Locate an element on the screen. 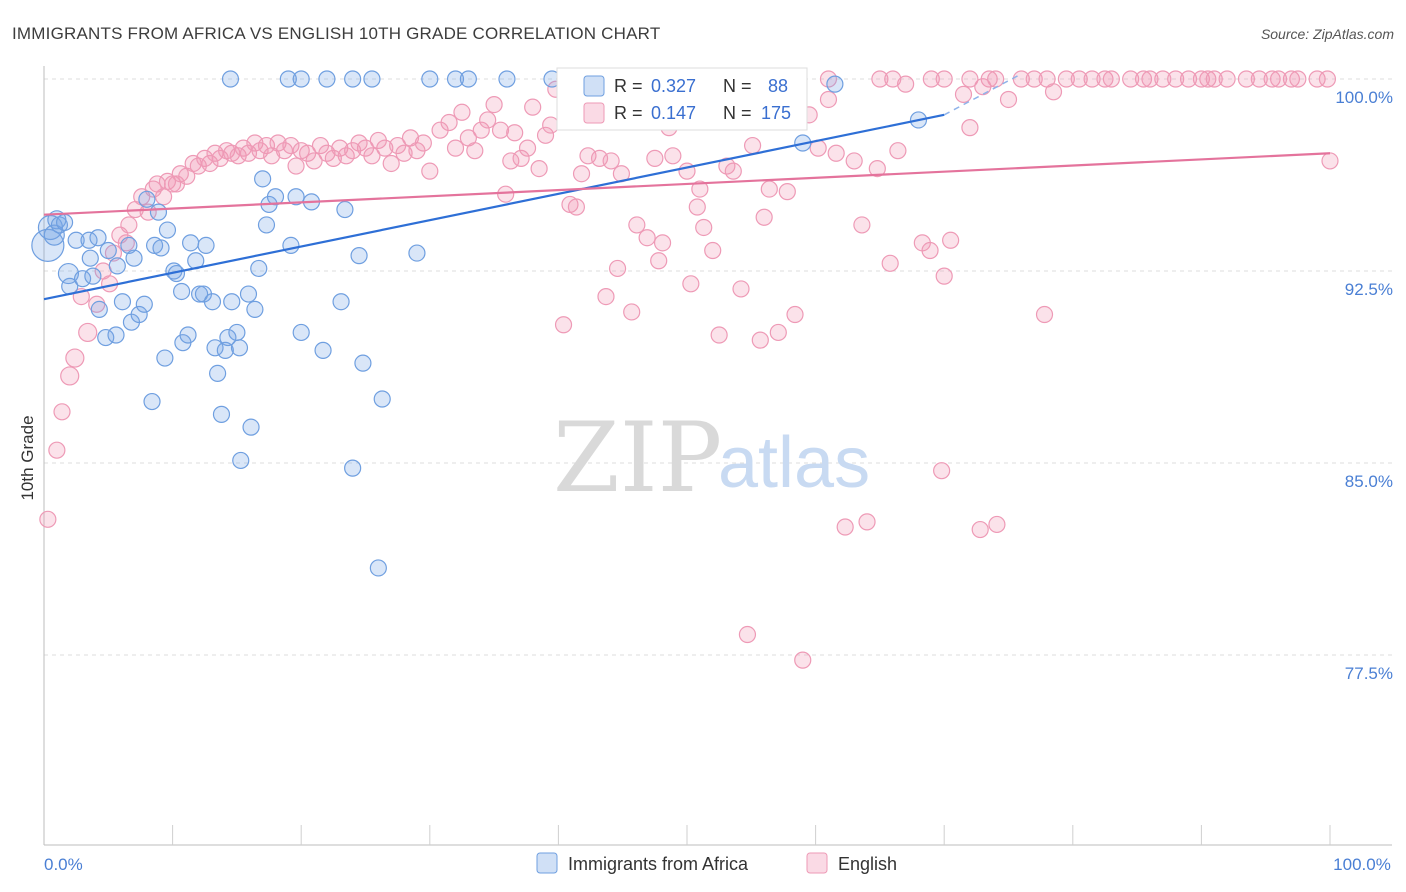 The width and height of the screenshot is (1406, 892). chart-source: Source: ZipAtlas.com is located at coordinates (1327, 34).